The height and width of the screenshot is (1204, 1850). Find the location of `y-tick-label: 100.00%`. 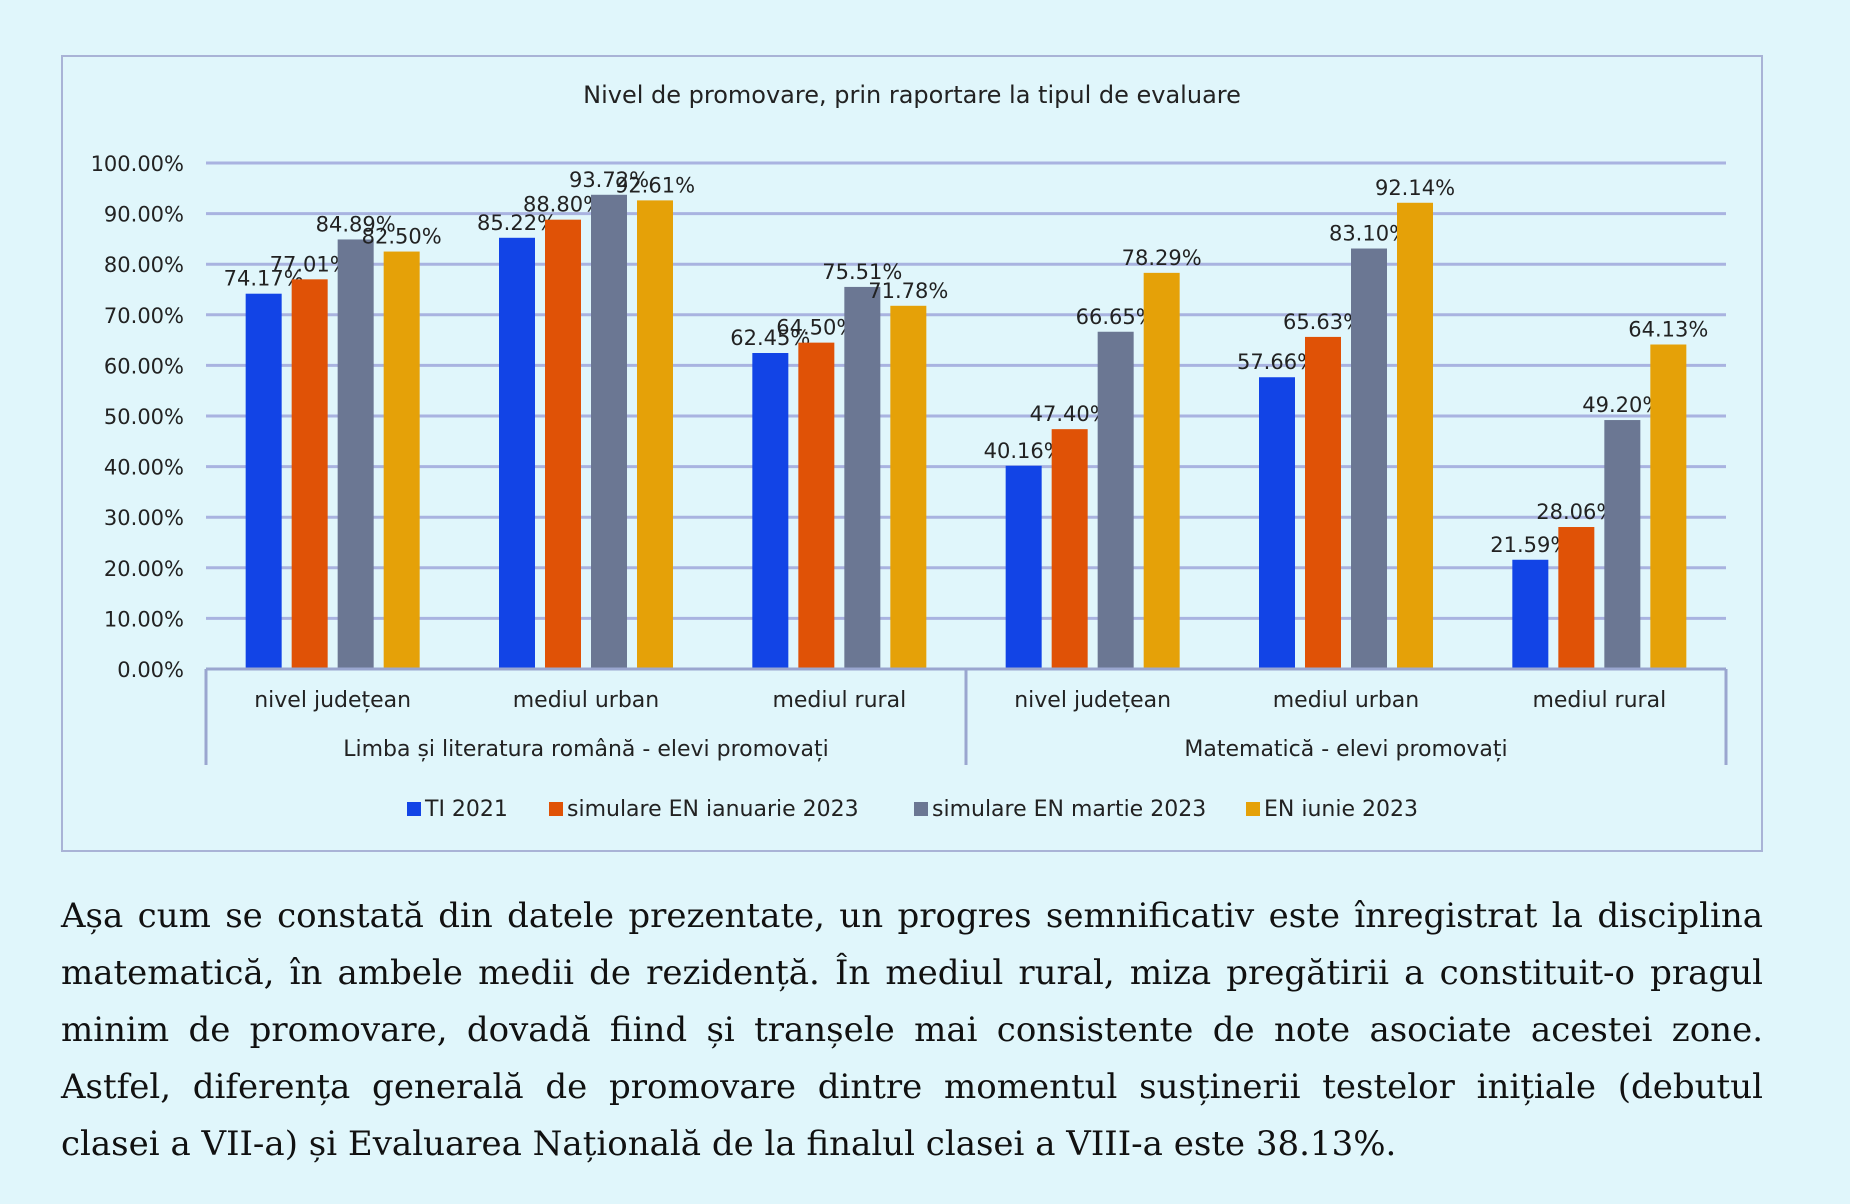

y-tick-label: 100.00% is located at coordinates (137, 164).